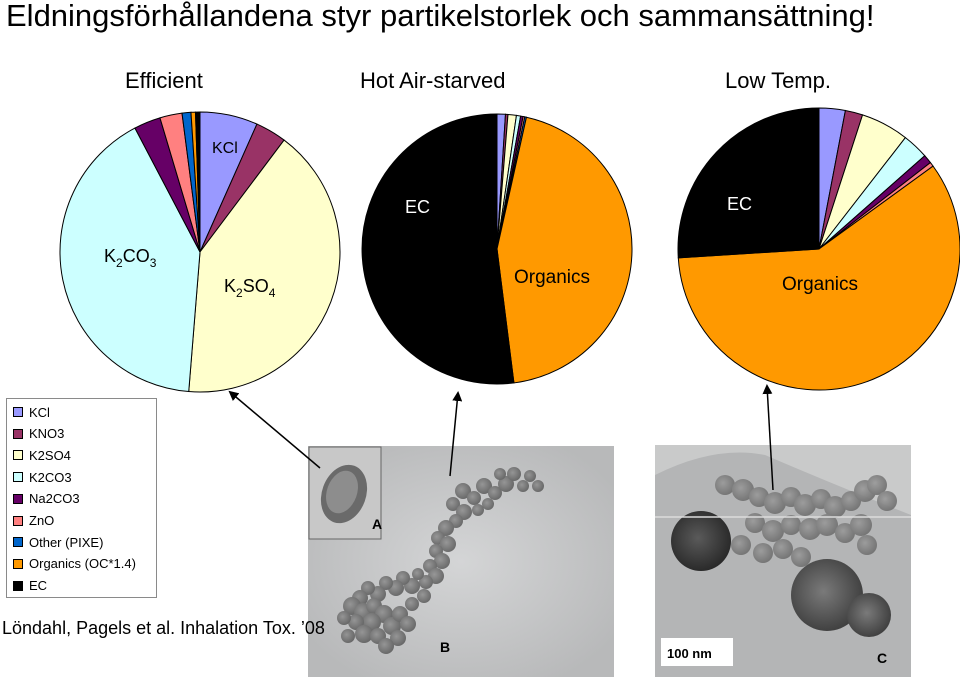 This screenshot has height=677, width=960. What do you see at coordinates (82, 564) in the screenshot?
I see `legend-label: Organics (OC*1.4)` at bounding box center [82, 564].